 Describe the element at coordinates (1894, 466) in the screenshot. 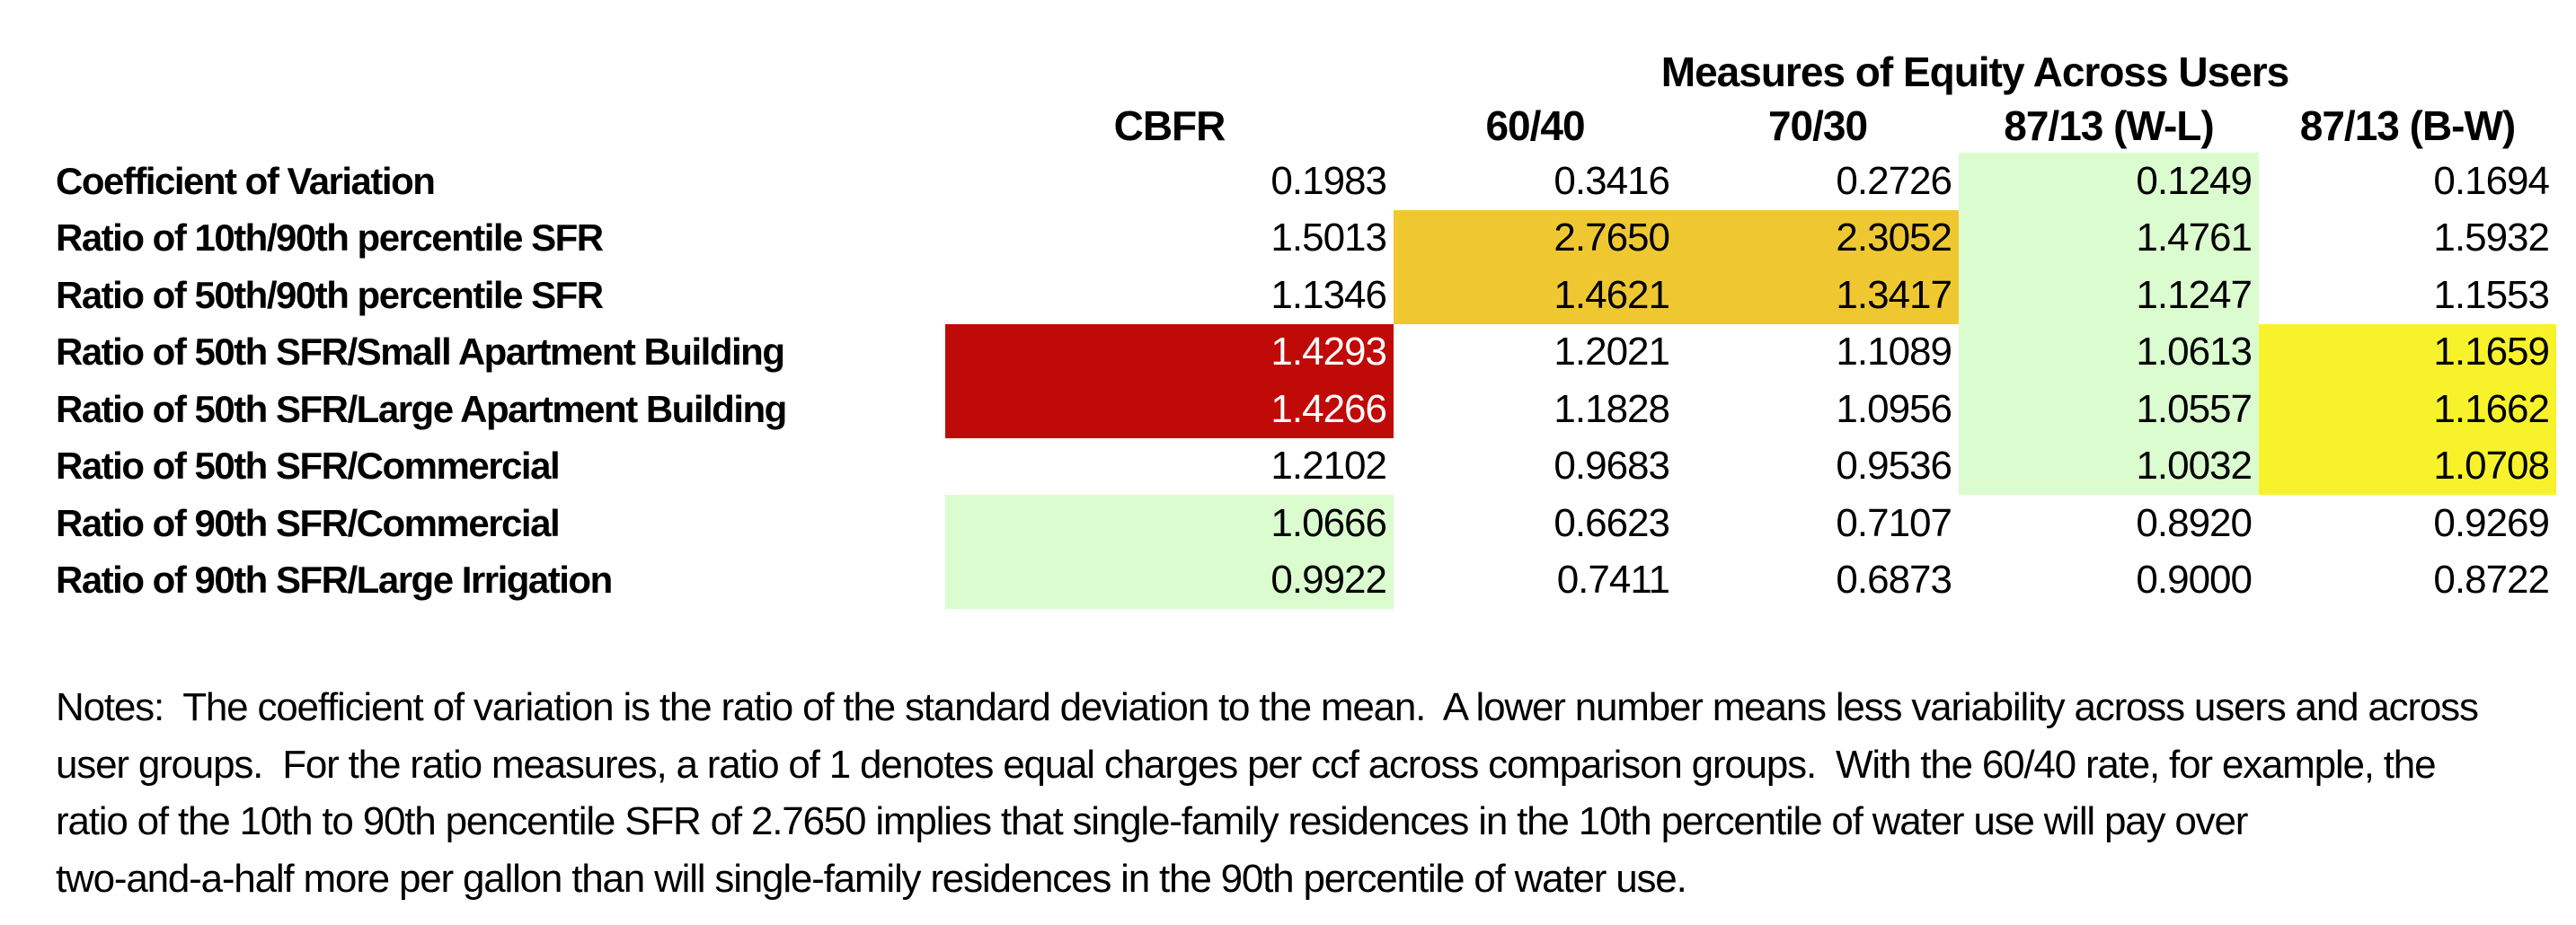

I see `table-cell: 0.9536` at that location.